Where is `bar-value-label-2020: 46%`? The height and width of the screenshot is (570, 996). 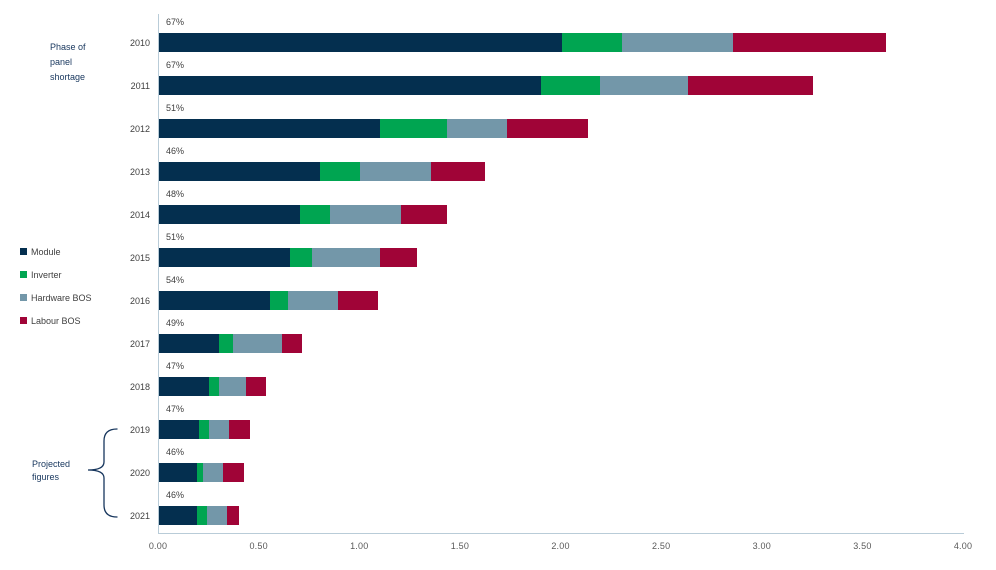 bar-value-label-2020: 46% is located at coordinates (175, 452).